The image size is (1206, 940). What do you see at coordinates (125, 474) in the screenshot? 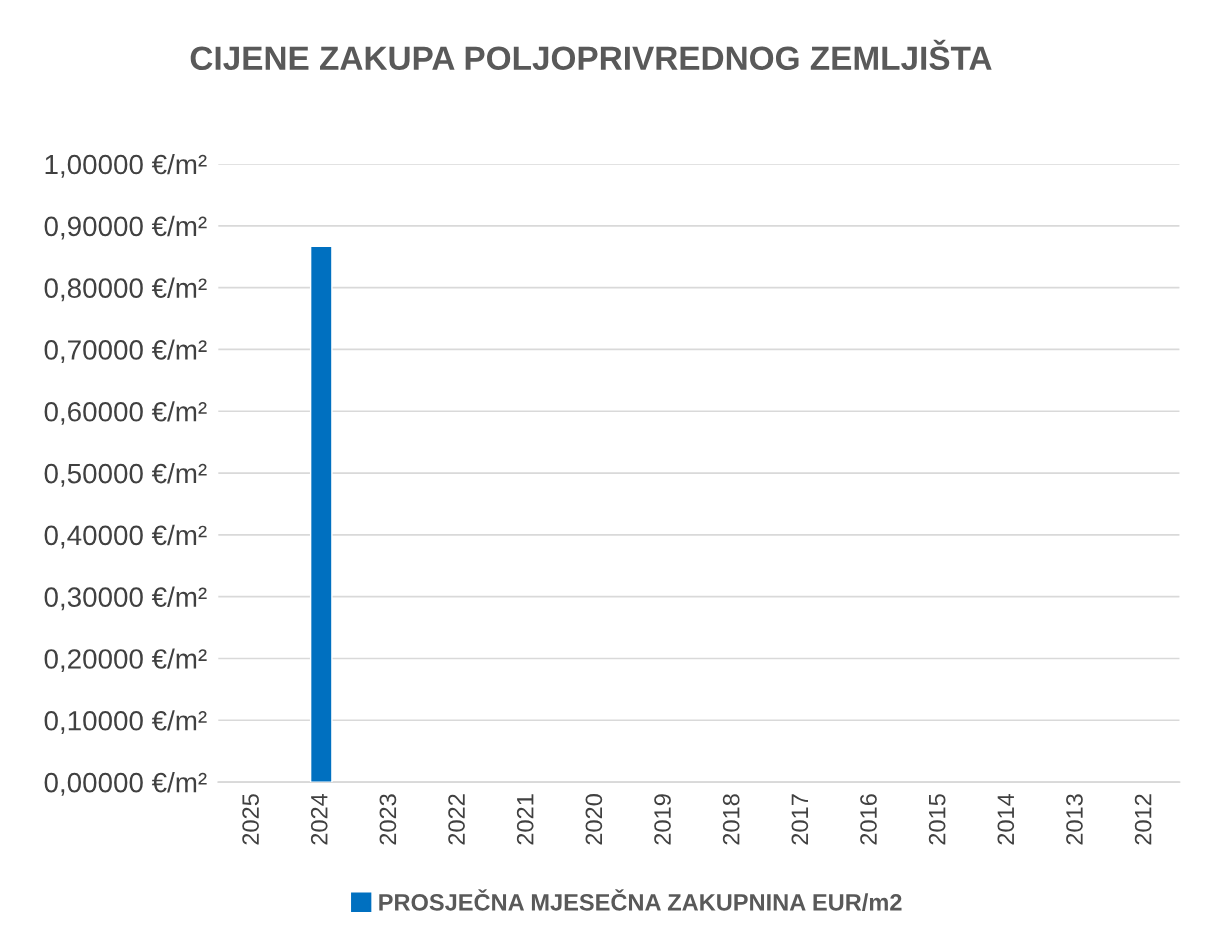
I see `y-tick-label: 0,50000 €/m²` at bounding box center [125, 474].